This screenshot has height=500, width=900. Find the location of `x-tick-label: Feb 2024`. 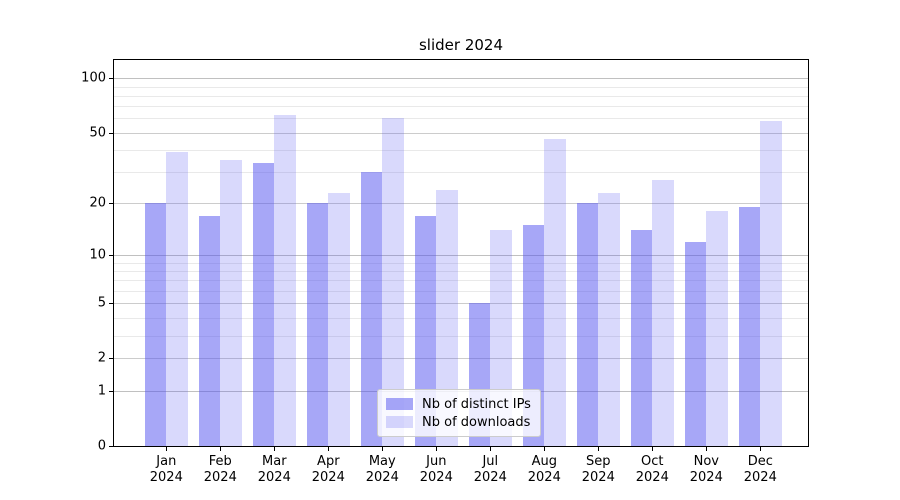

x-tick-label: Feb 2024 is located at coordinates (220, 469).